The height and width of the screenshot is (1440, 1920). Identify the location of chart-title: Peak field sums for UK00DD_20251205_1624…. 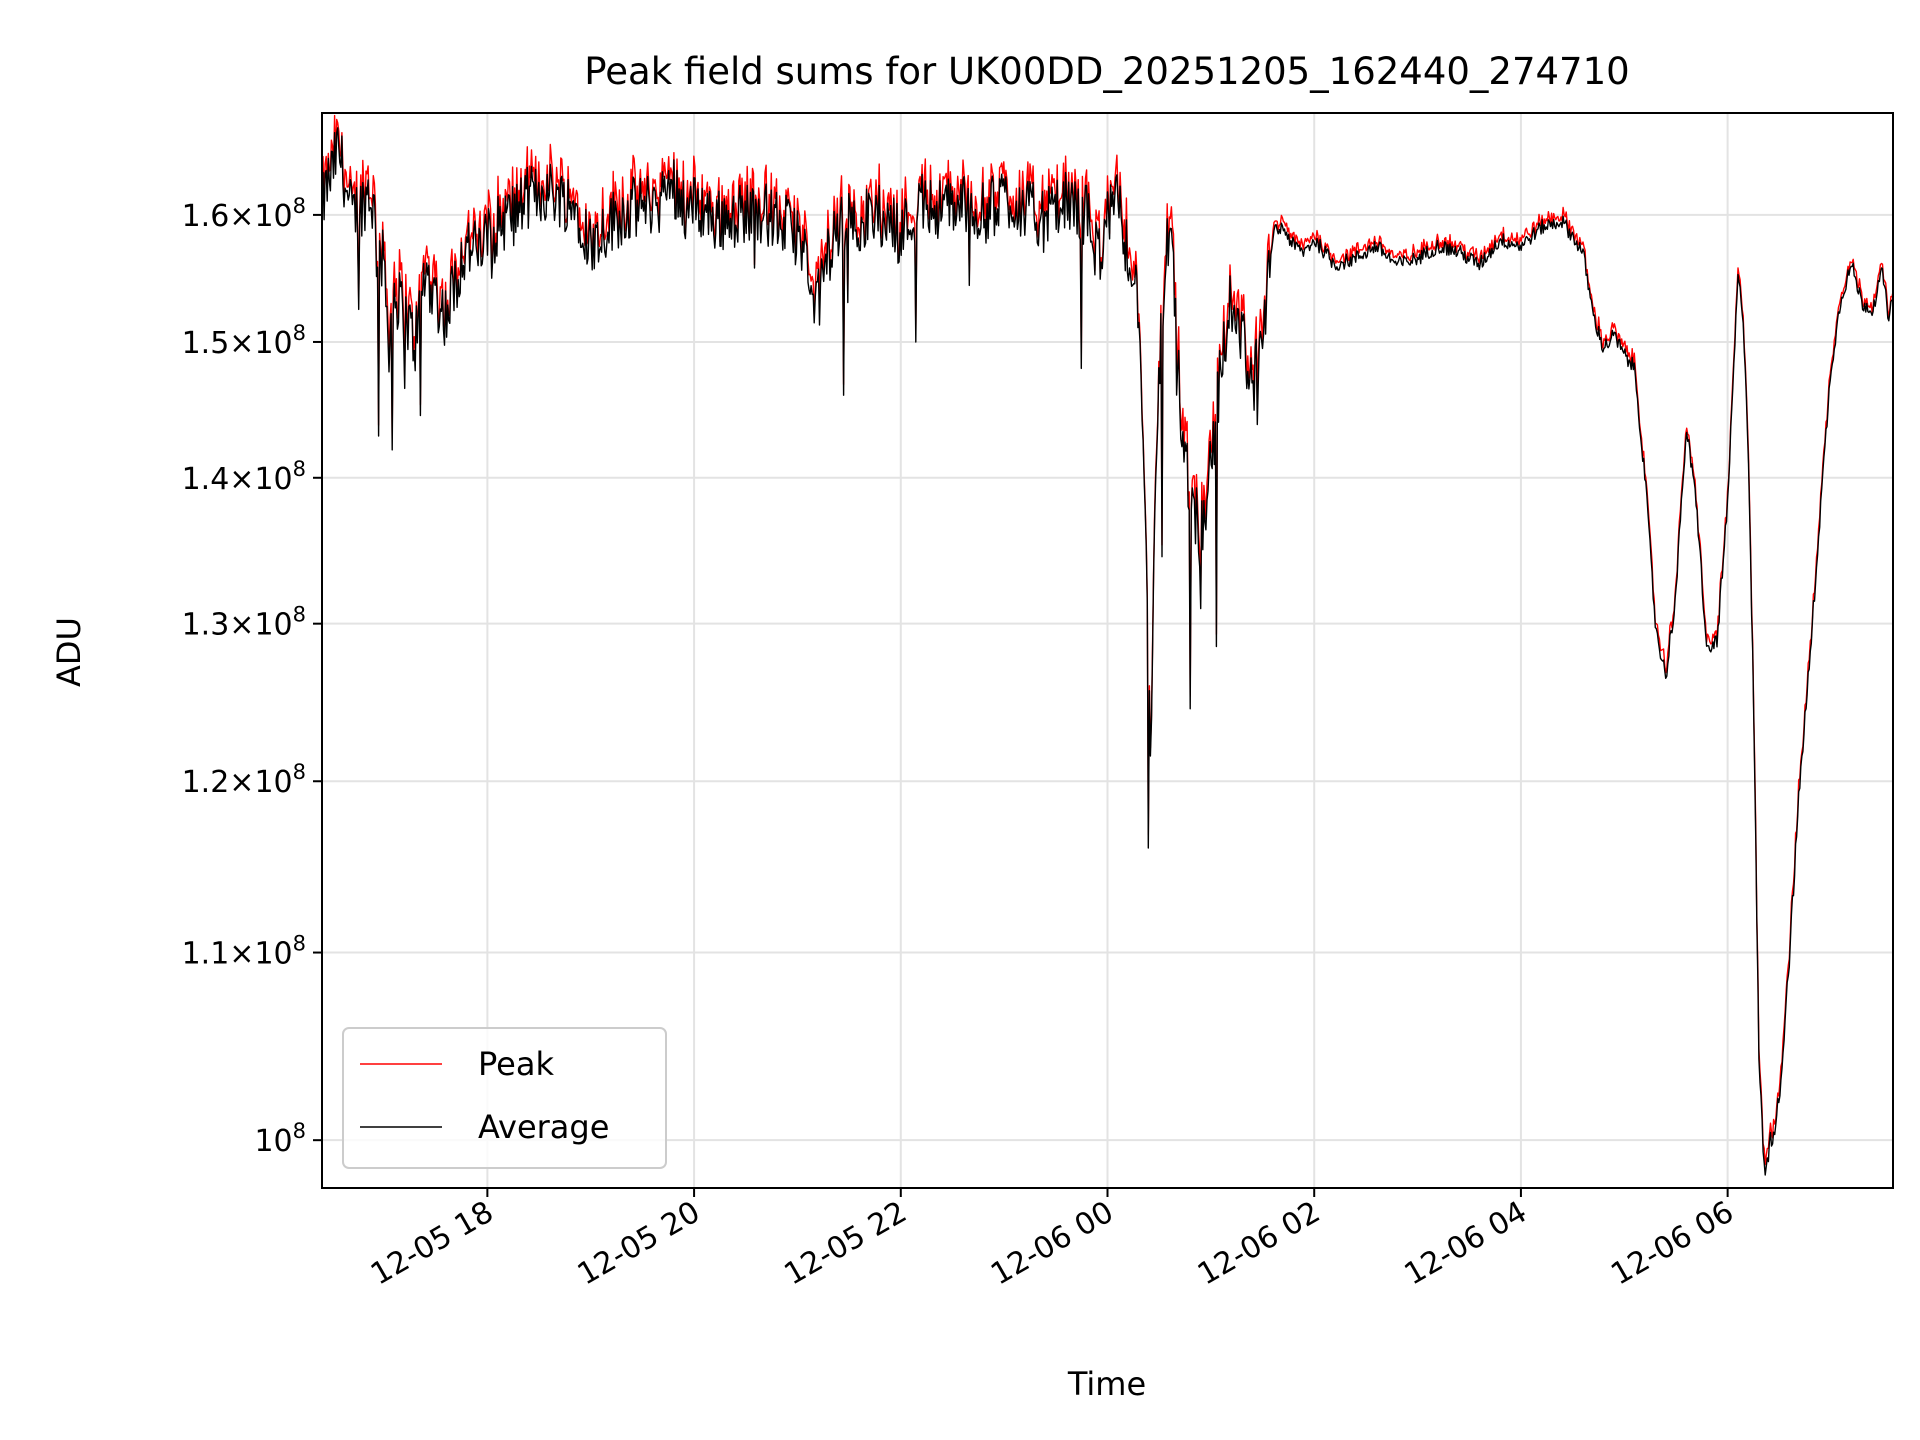
(1106, 71).